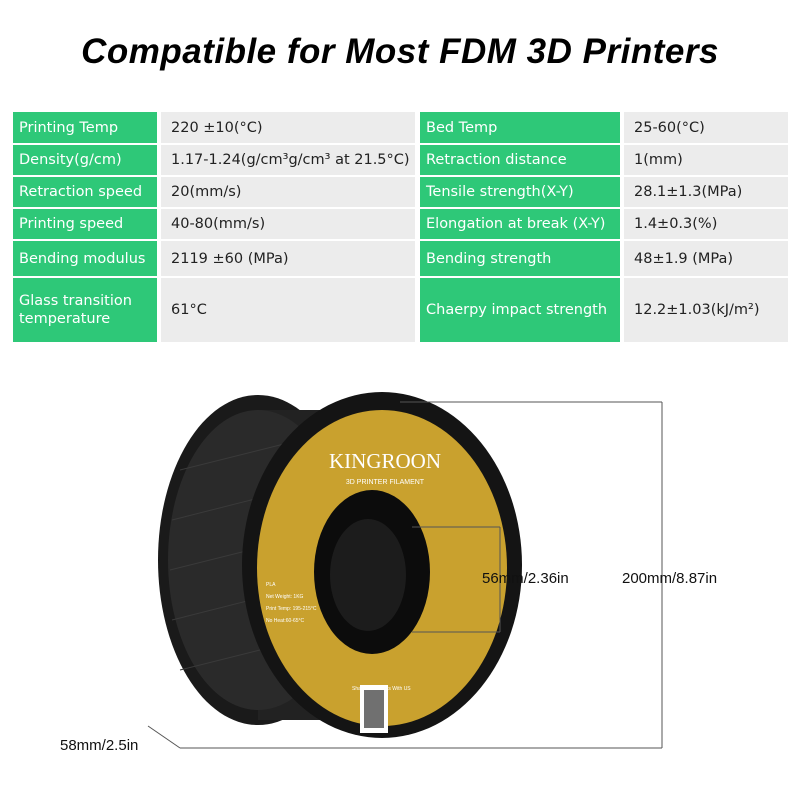 This screenshot has height=800, width=800. What do you see at coordinates (520, 160) in the screenshot?
I see `spec-label: Retraction distance` at bounding box center [520, 160].